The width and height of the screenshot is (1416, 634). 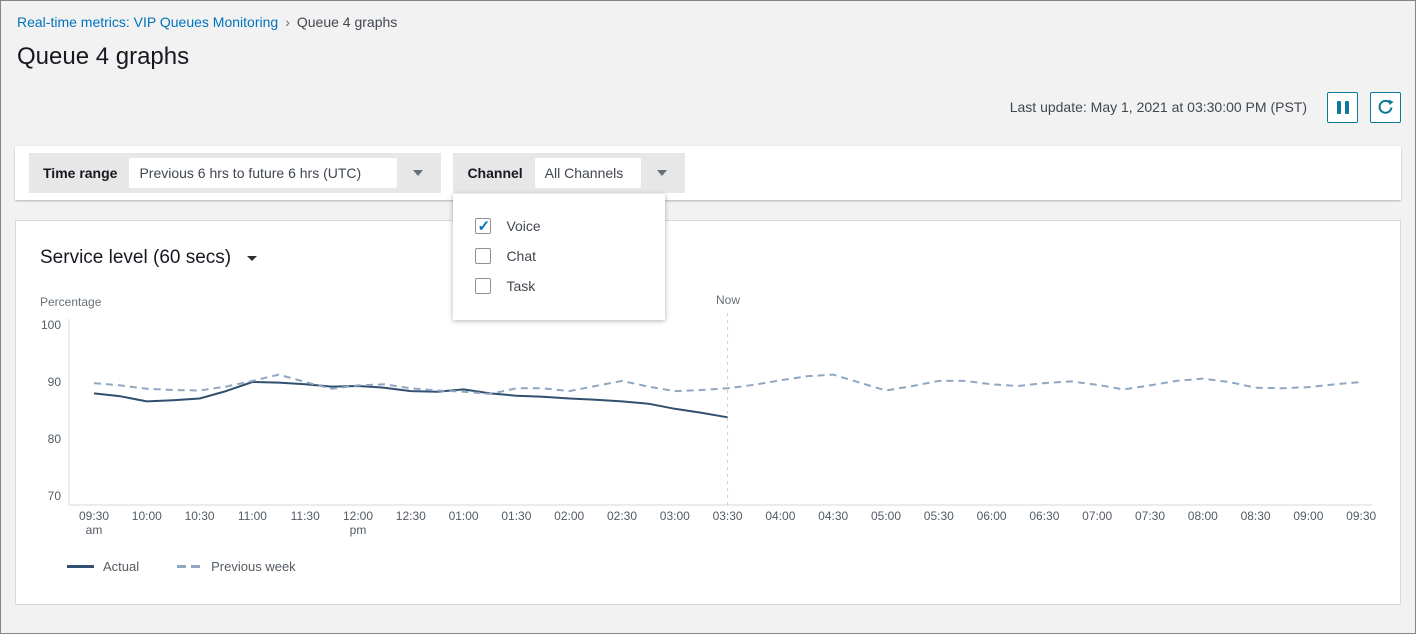 What do you see at coordinates (347, 22) in the screenshot?
I see `breadcrumb-current: Queue 4 graphs` at bounding box center [347, 22].